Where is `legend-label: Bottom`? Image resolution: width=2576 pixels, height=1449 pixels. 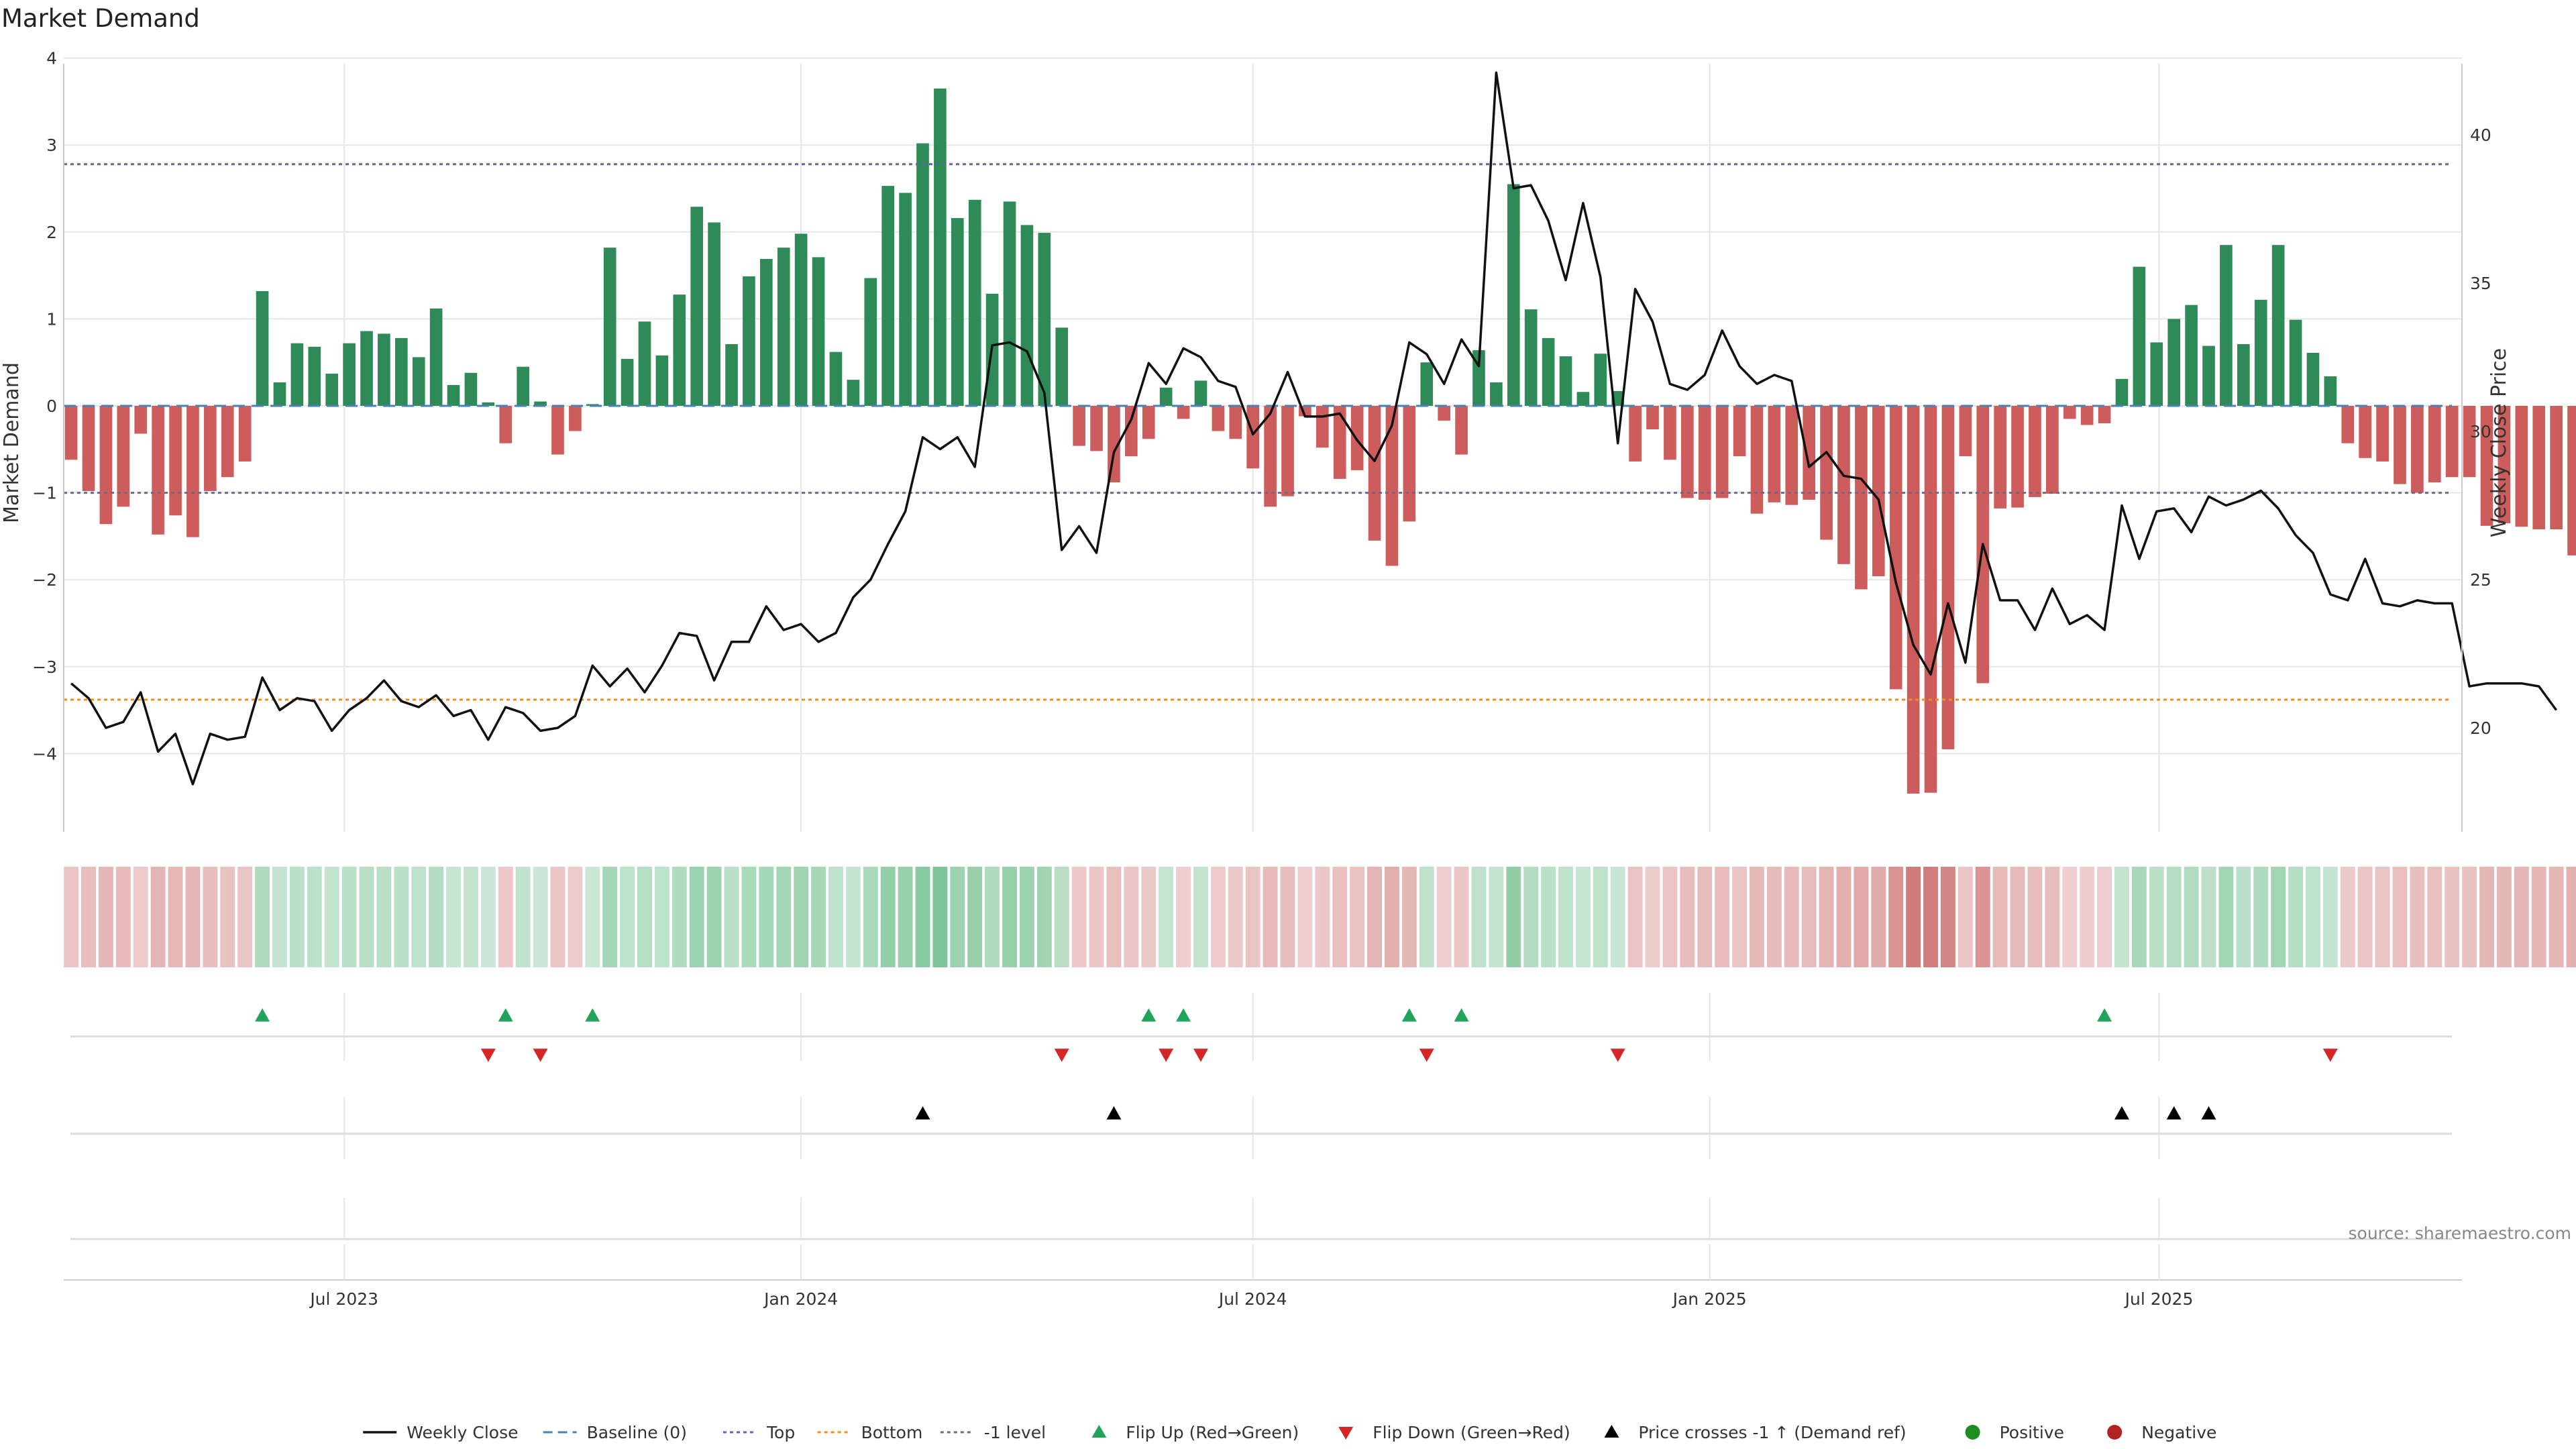 legend-label: Bottom is located at coordinates (892, 1432).